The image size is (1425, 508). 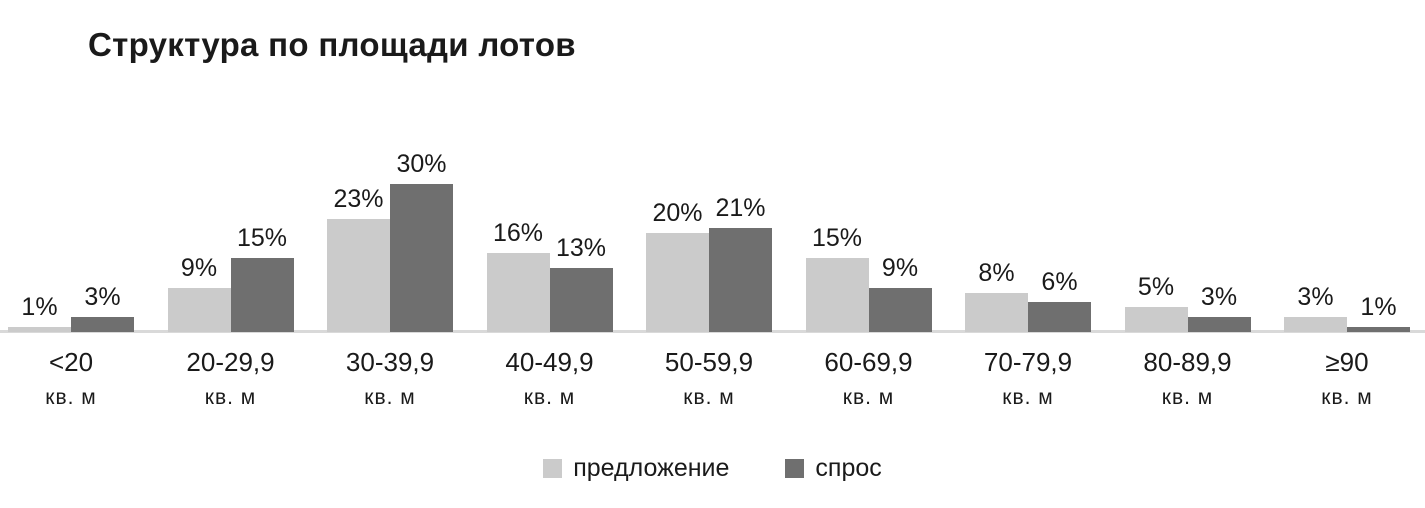 I want to click on bar-pair: 20% 21%, so click(x=709, y=239).